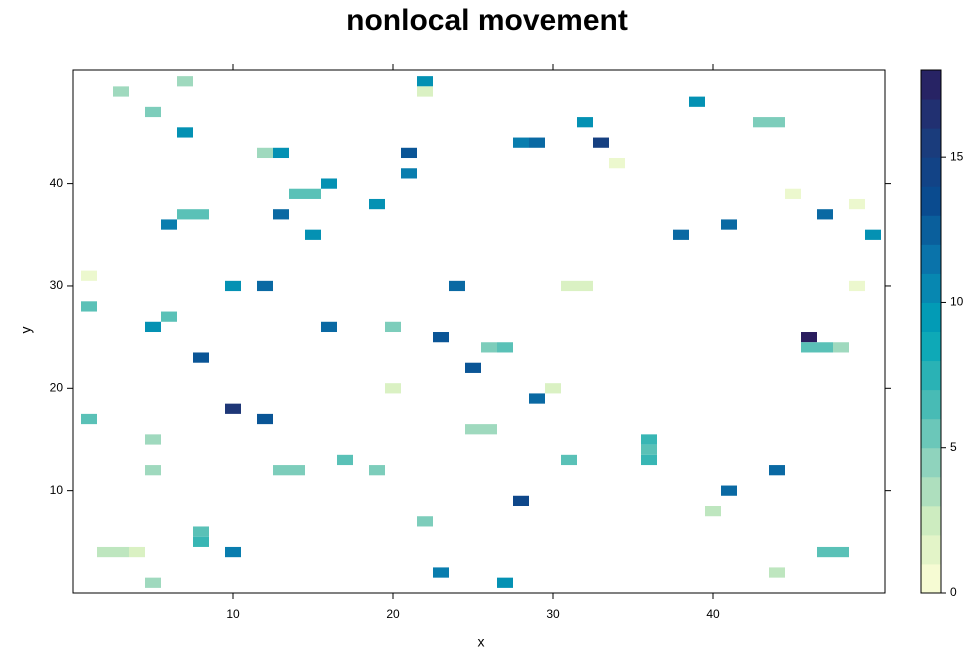  I want to click on y-tick-label: 10, so click(57, 490).